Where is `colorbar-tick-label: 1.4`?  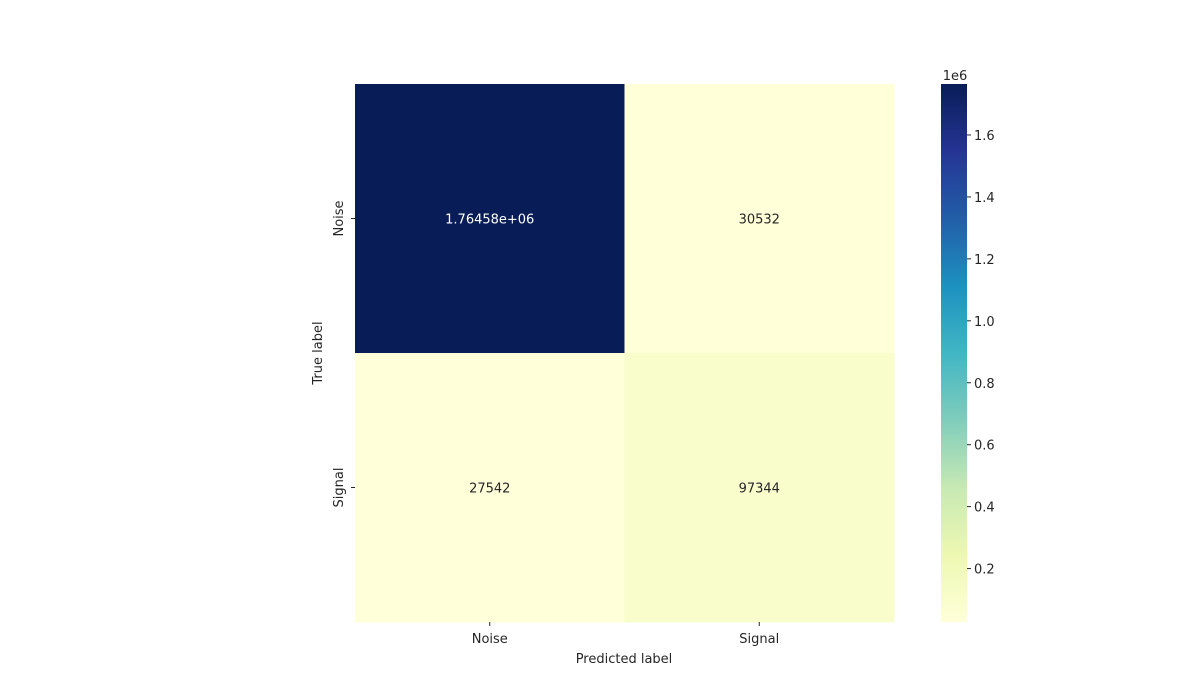 colorbar-tick-label: 1.4 is located at coordinates (984, 198).